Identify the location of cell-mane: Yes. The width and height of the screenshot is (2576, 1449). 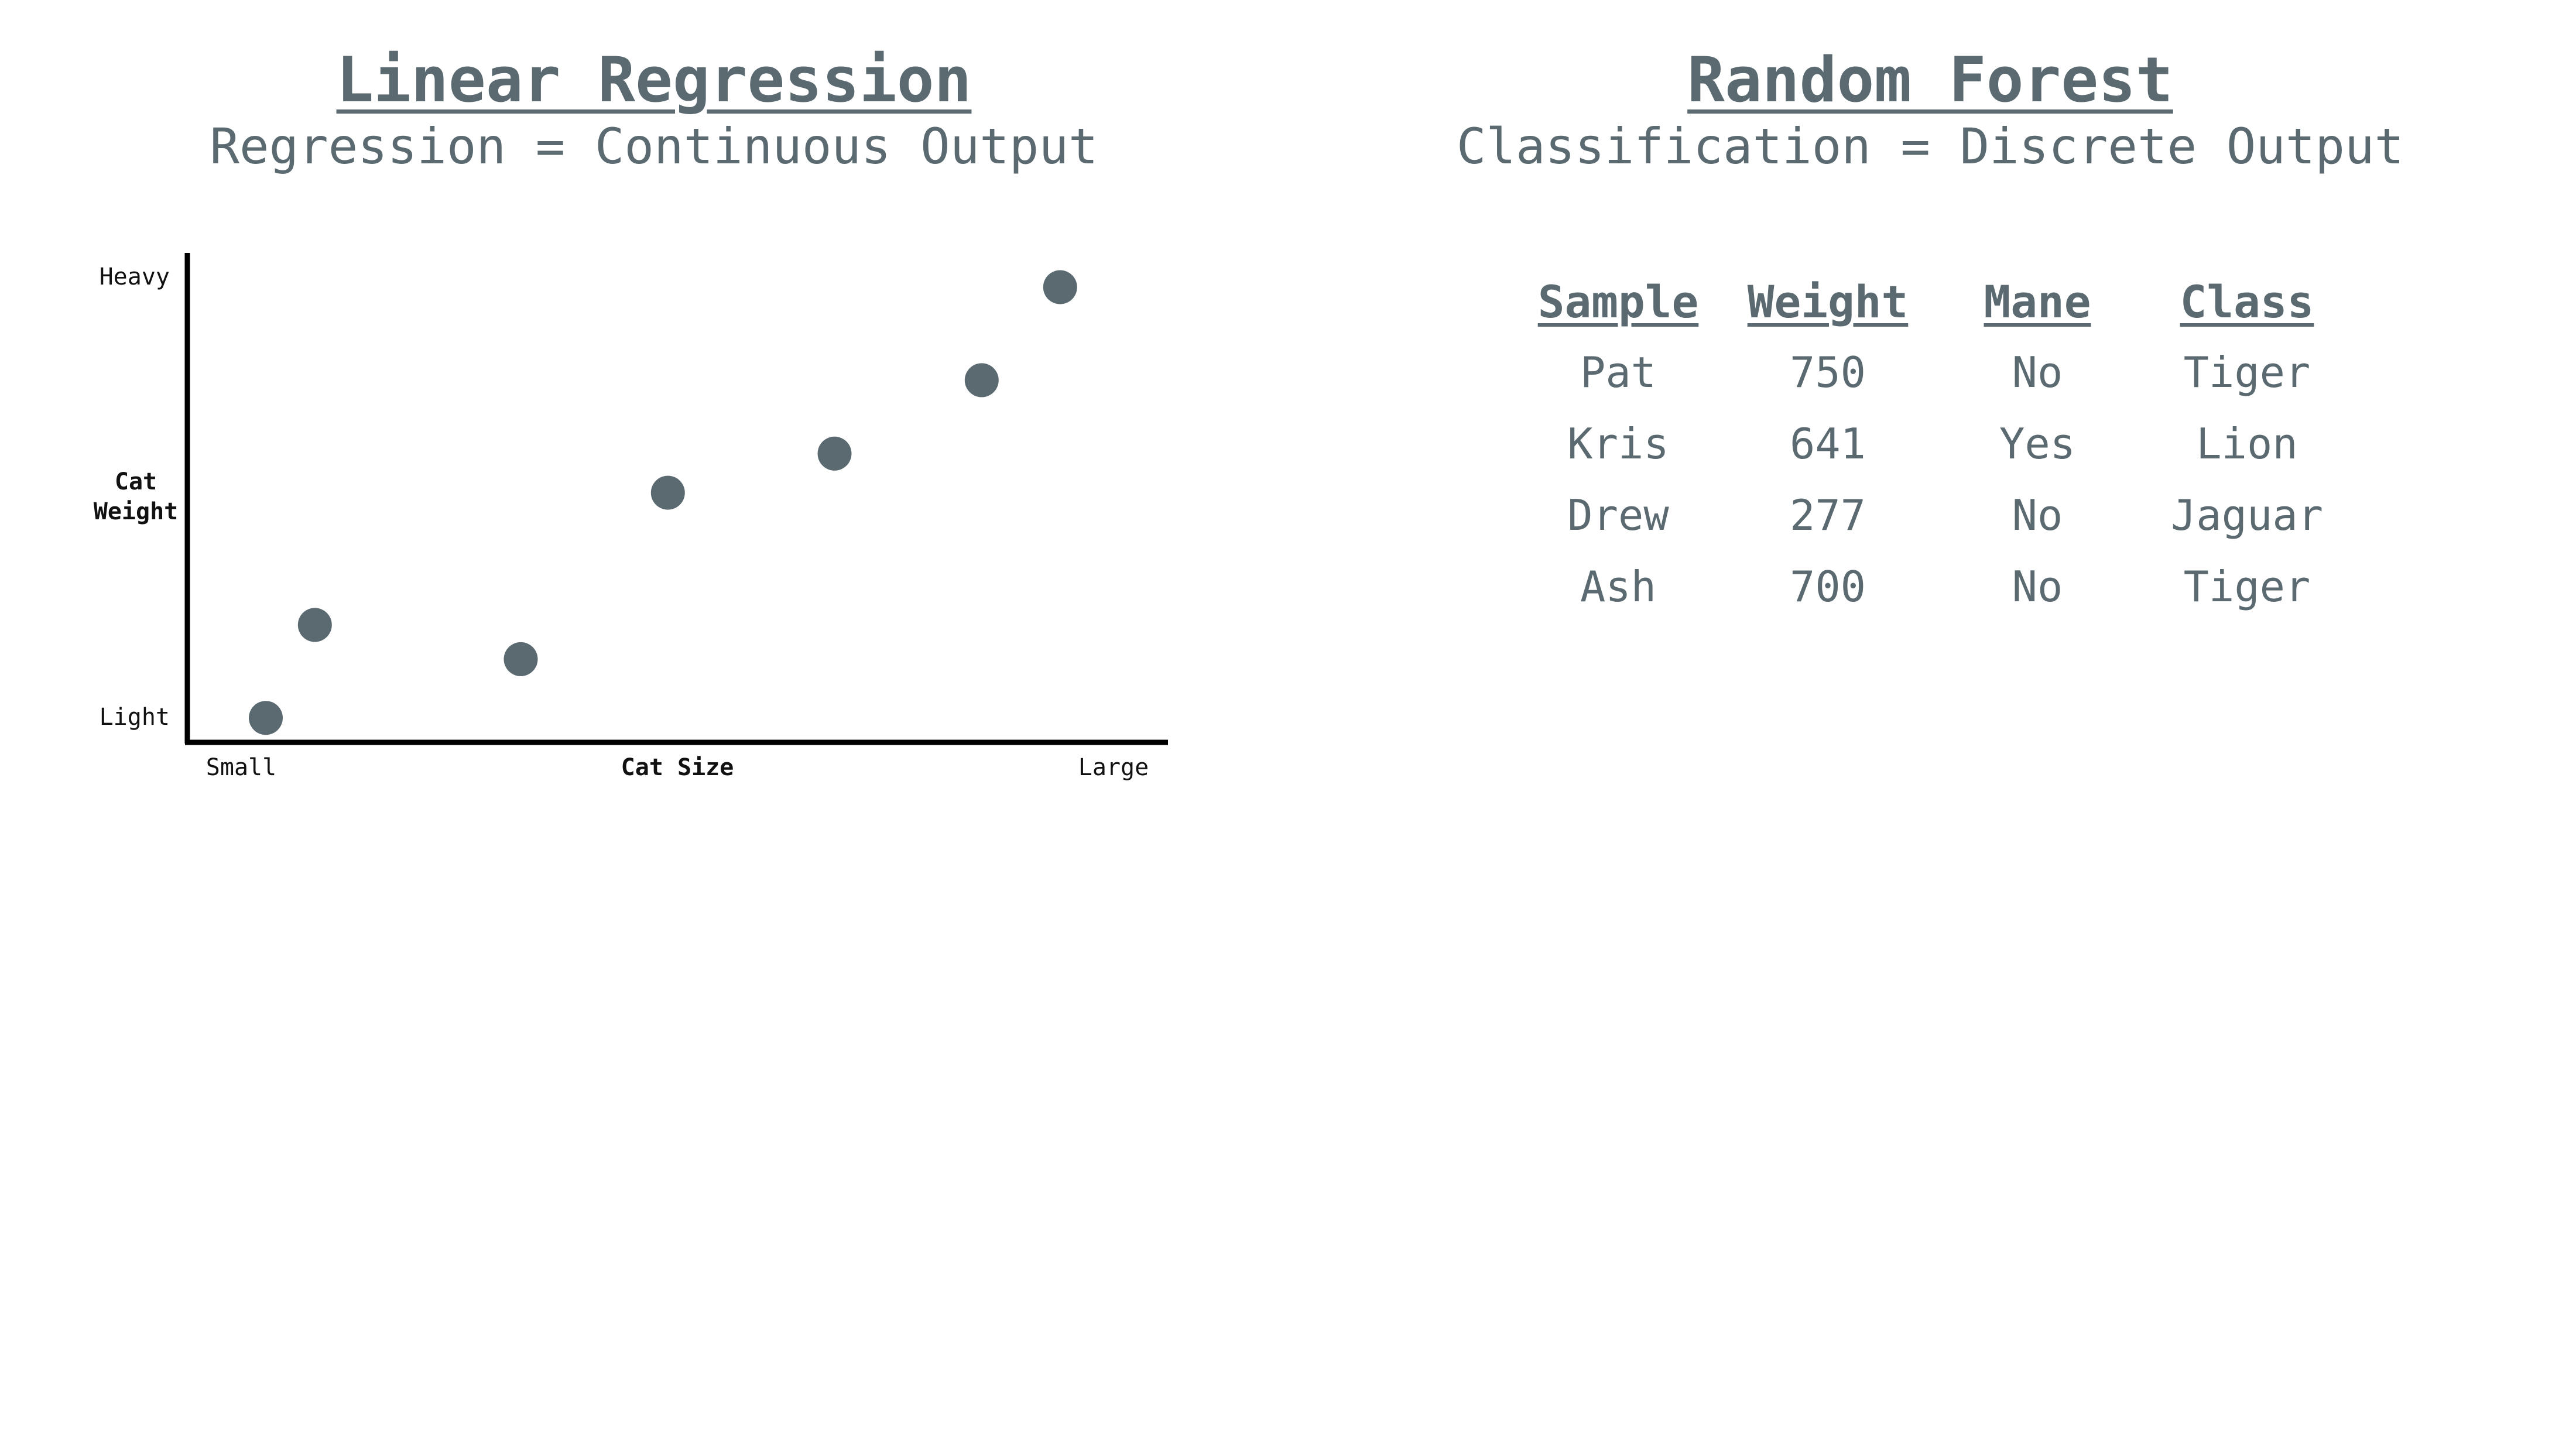
(2037, 443).